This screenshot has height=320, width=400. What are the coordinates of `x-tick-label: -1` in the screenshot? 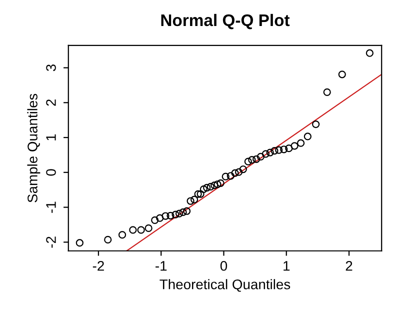 It's located at (161, 266).